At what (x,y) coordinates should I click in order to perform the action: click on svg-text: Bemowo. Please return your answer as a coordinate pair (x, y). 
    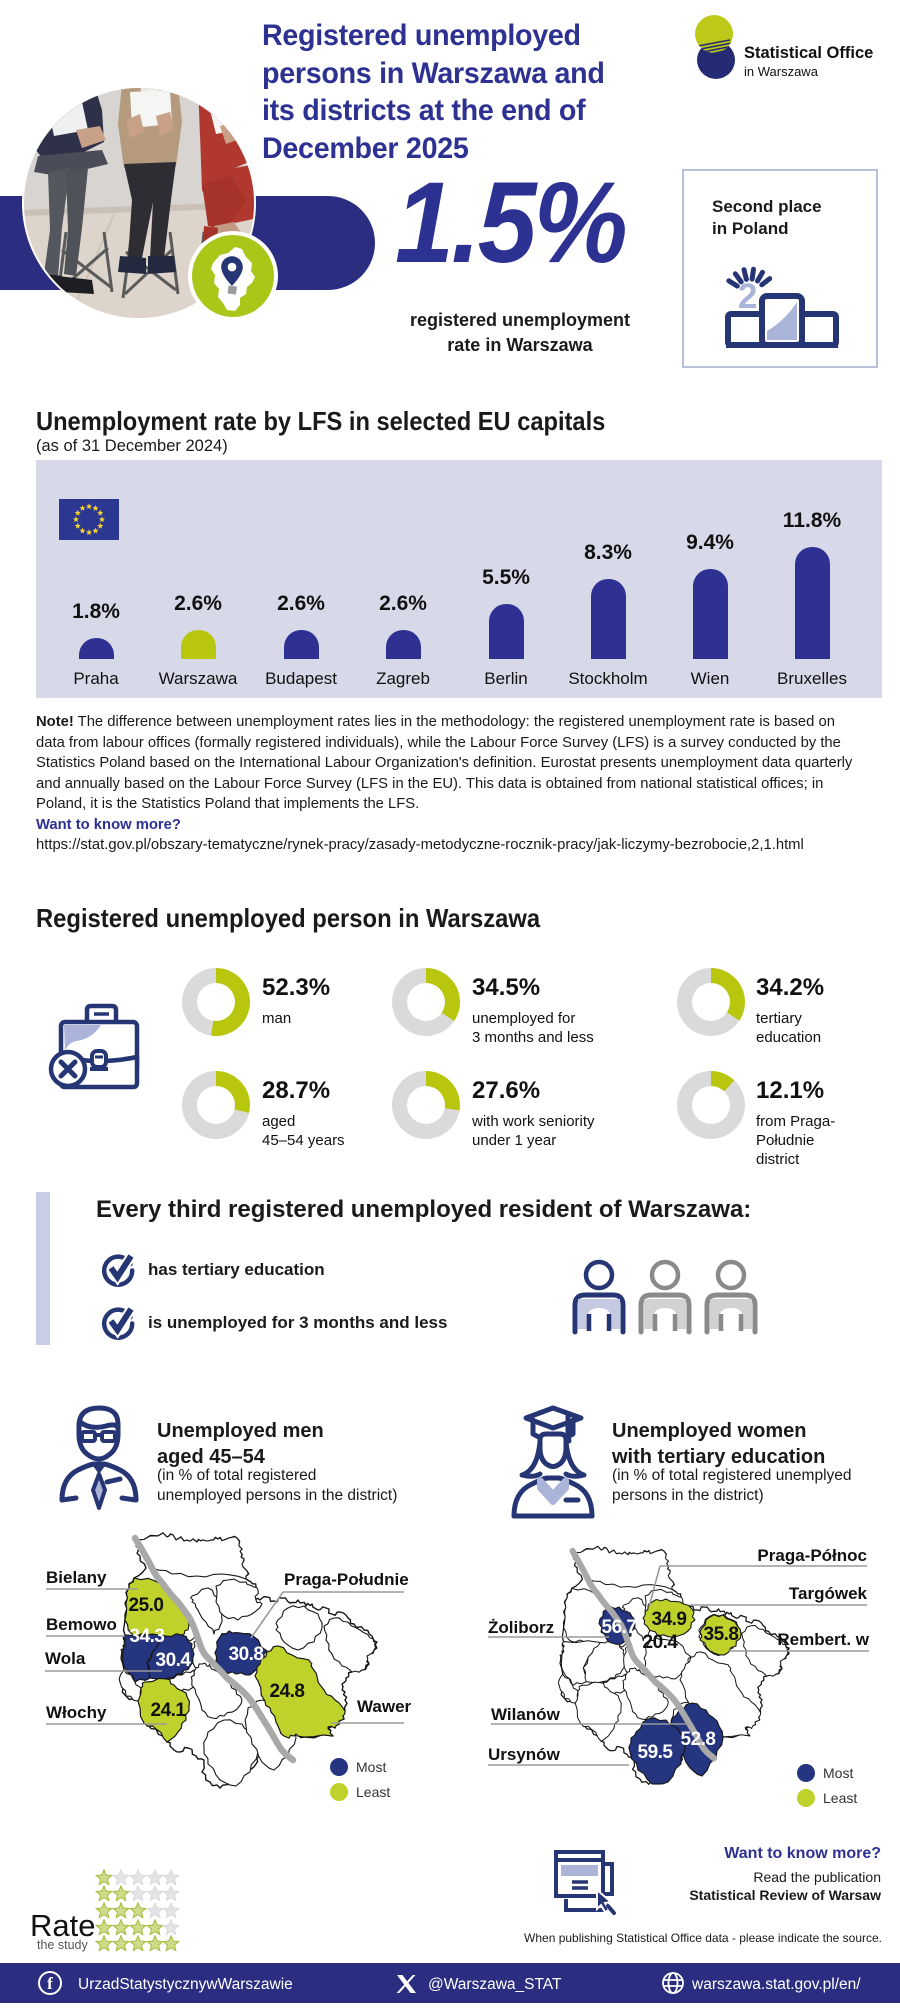
    Looking at the image, I should click on (81, 1624).